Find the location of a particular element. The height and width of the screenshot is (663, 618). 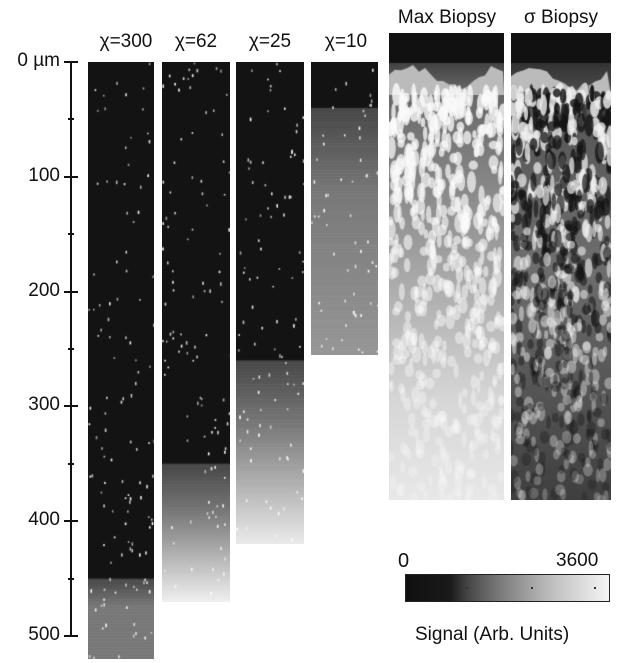

colorbar-max-label: 3600 is located at coordinates (577, 560).